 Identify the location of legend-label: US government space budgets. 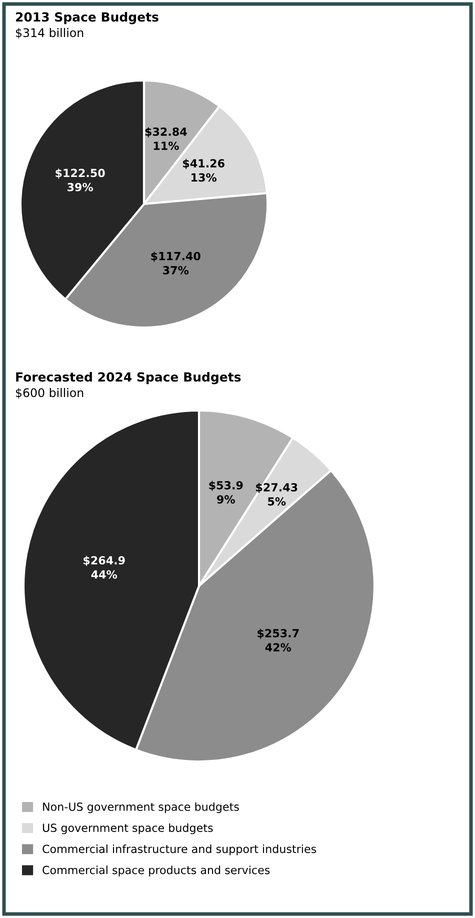
(127, 828).